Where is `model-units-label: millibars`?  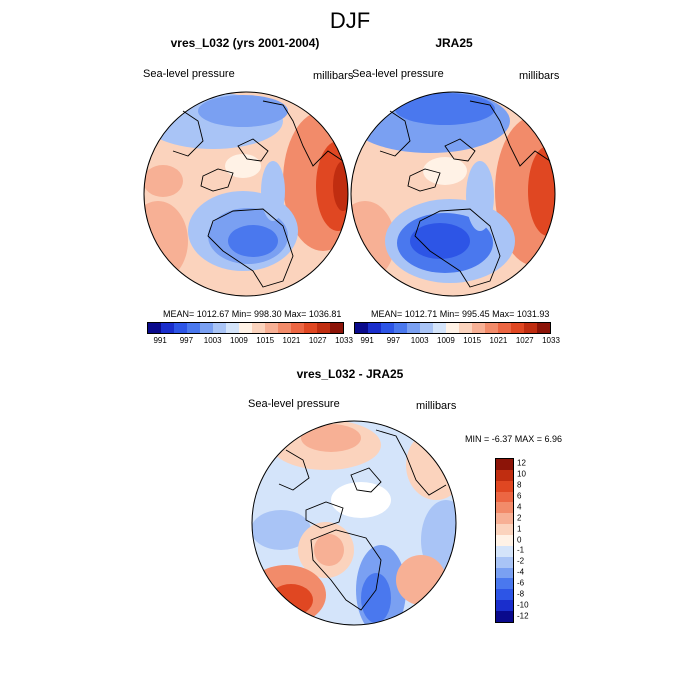 model-units-label: millibars is located at coordinates (333, 76).